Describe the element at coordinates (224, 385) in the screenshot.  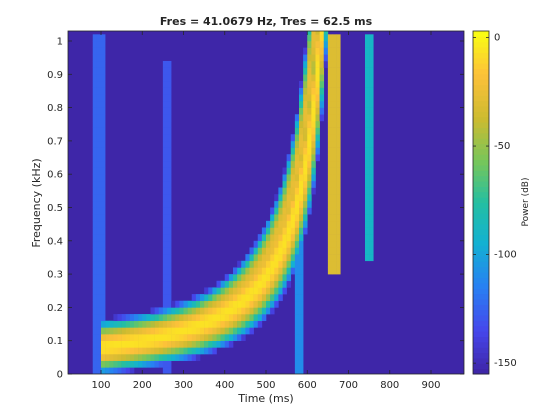
I see `x-tick-label: 400` at that location.